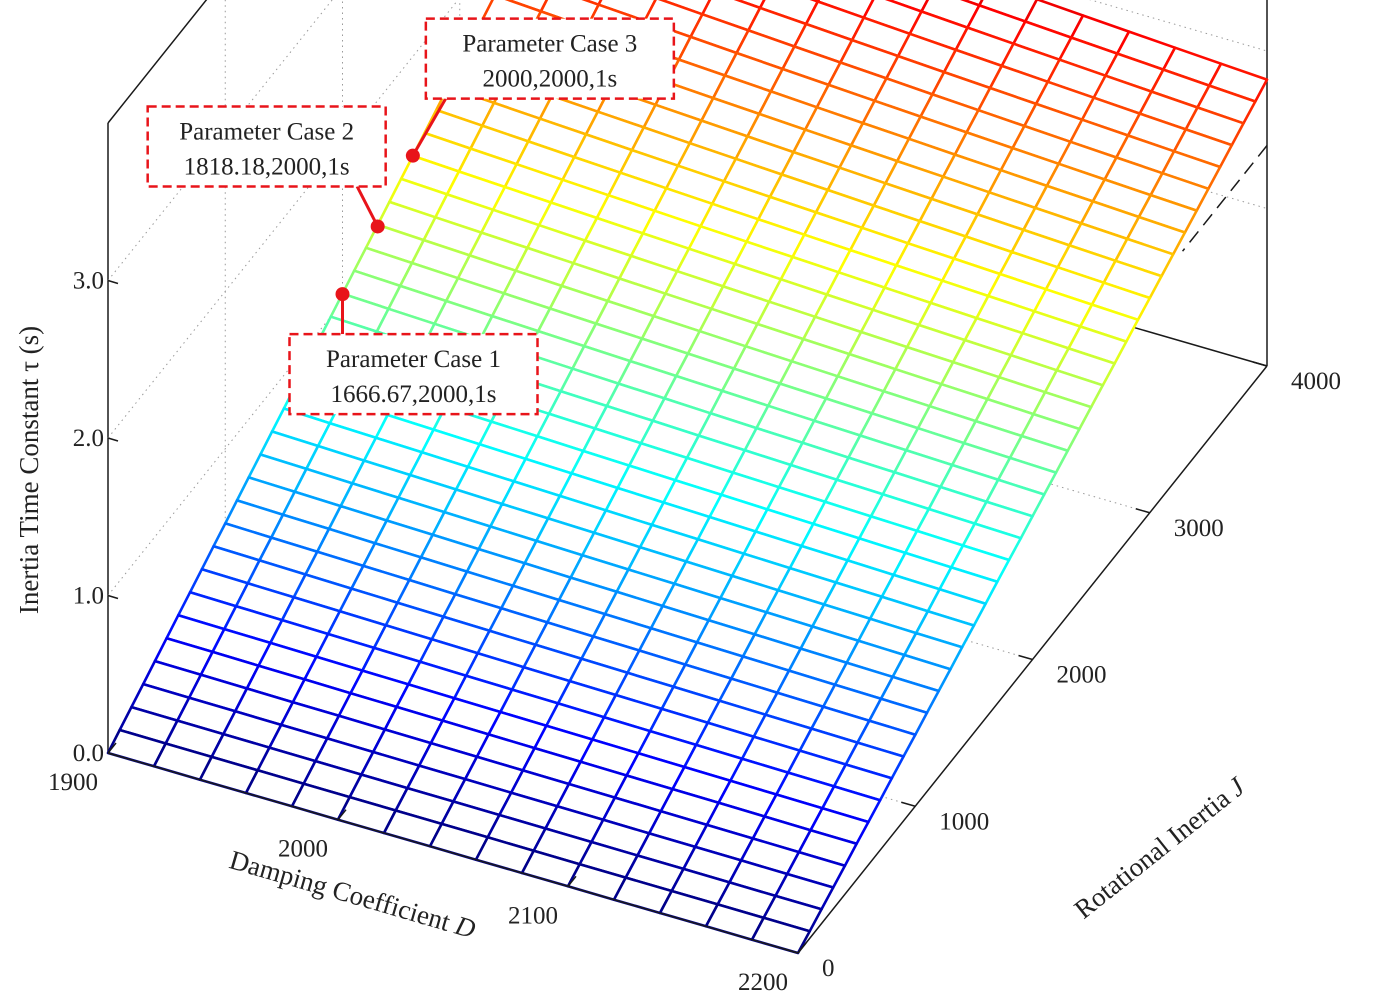 Image resolution: width=1382 pixels, height=993 pixels. I want to click on z-axis-title: Inertia Time Constant τ (s), so click(29, 470).